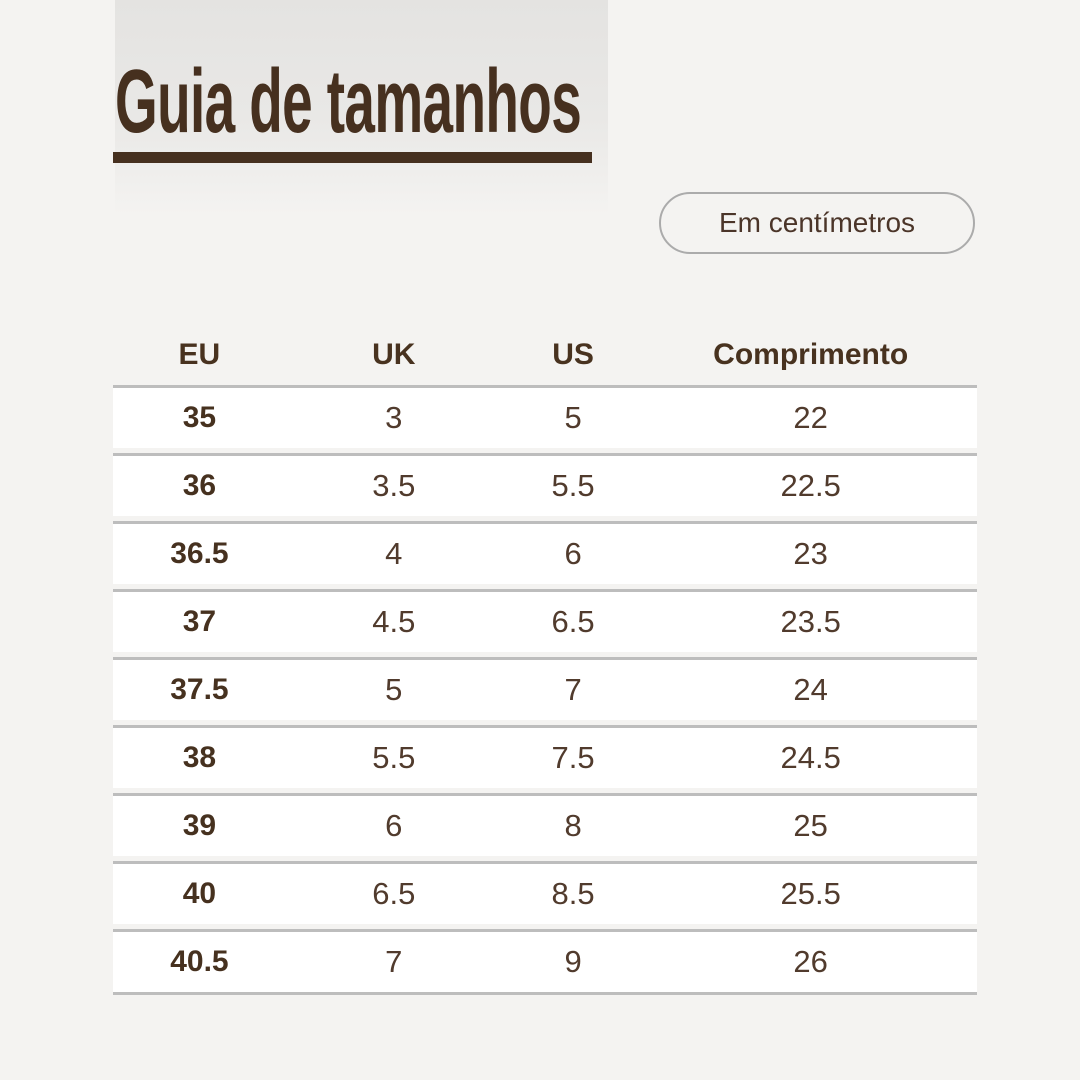  Describe the element at coordinates (394, 757) in the screenshot. I see `cell-uk: 5.5` at that location.